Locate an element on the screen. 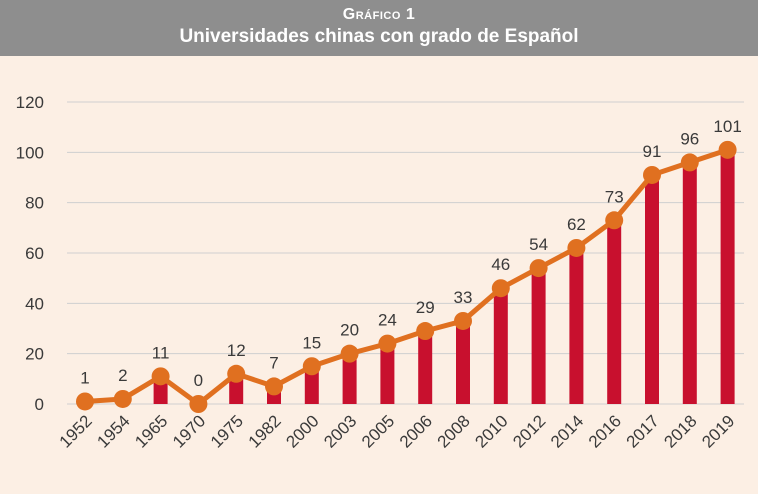 The image size is (758, 494). x-tick-label: 2000 is located at coordinates (302, 431).